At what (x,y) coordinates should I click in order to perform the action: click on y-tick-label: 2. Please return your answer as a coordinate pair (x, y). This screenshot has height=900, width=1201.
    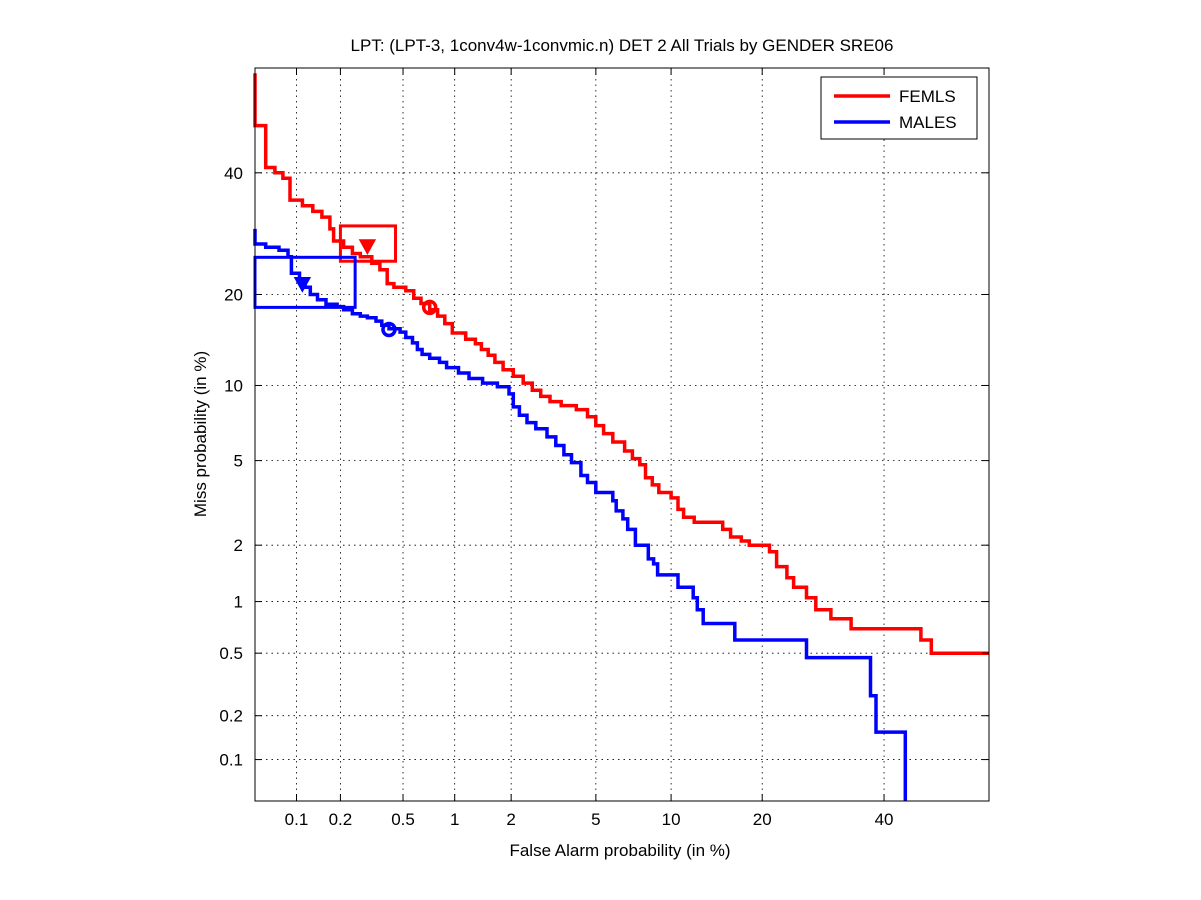
    Looking at the image, I should click on (238, 545).